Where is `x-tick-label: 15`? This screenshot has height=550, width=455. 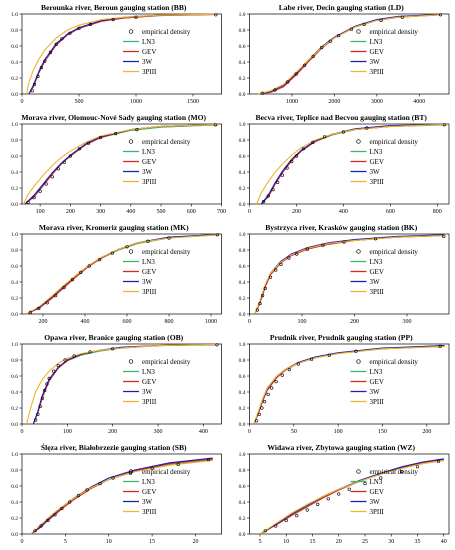 x-tick-label: 15 is located at coordinates (313, 542).